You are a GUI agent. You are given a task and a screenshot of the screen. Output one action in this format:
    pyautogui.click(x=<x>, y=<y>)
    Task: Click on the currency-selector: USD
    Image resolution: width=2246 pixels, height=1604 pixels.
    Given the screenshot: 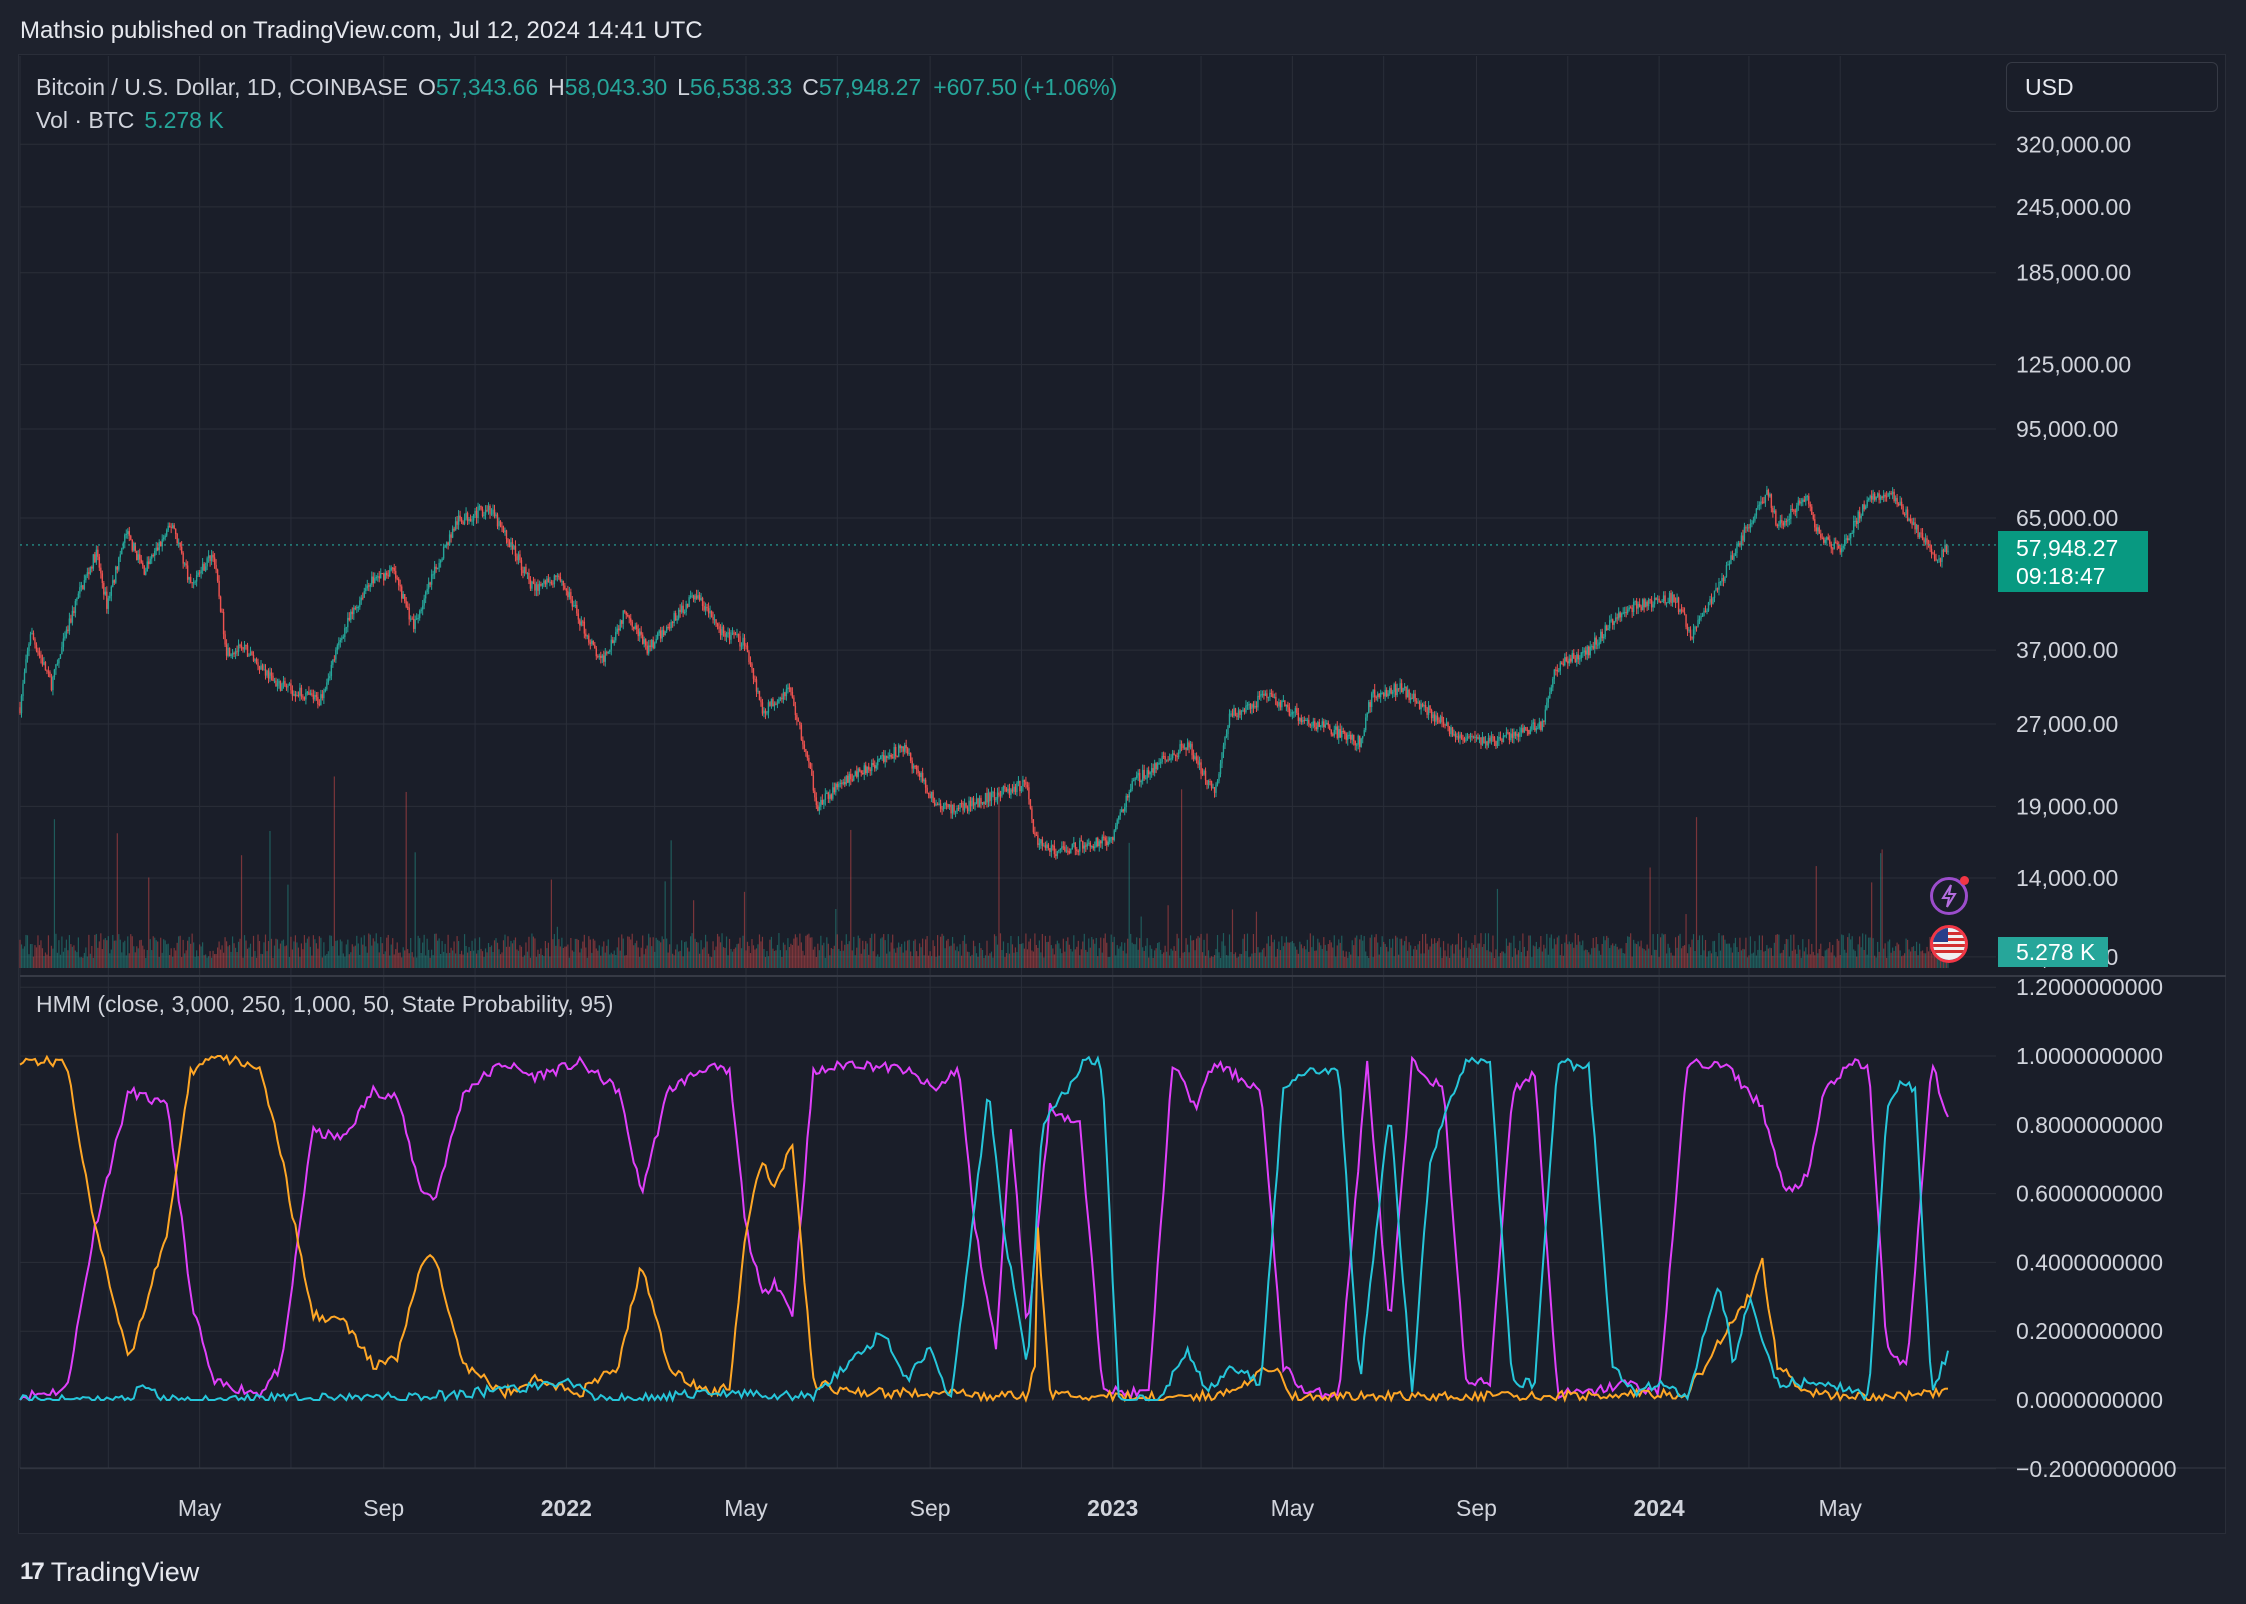 What is the action you would take?
    pyautogui.click(x=2112, y=87)
    